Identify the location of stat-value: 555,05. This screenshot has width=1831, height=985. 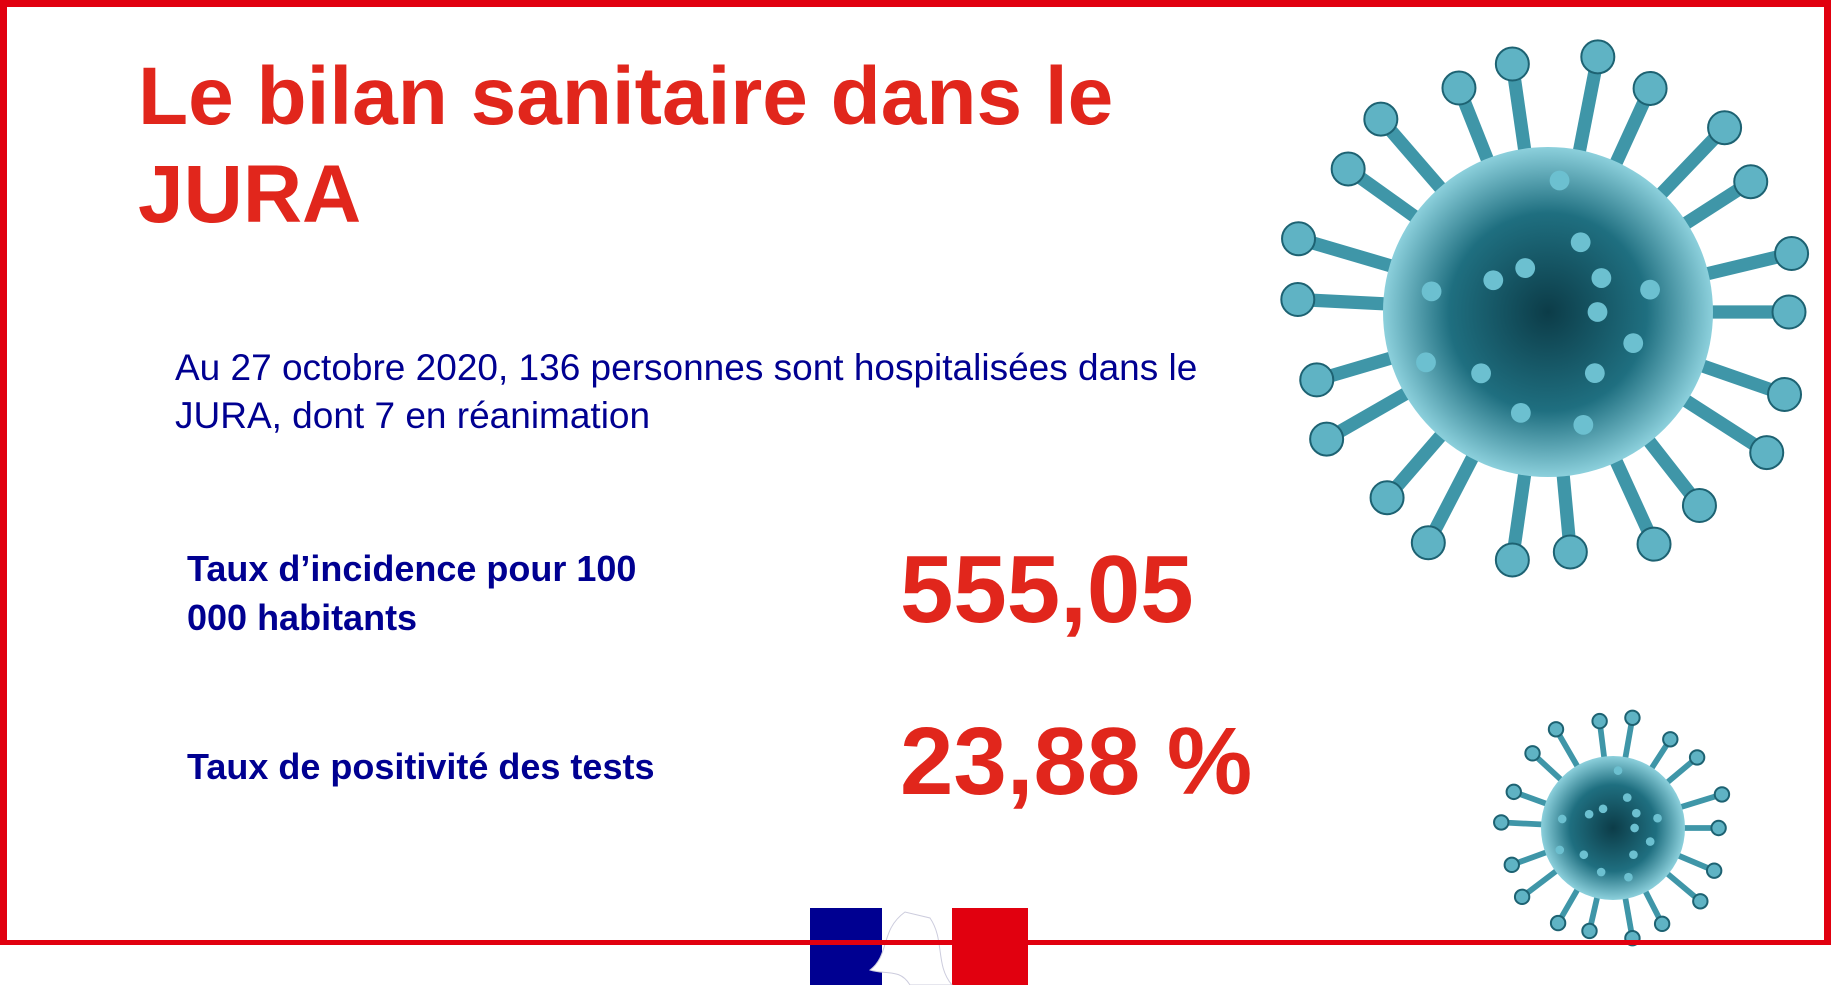
(1047, 589).